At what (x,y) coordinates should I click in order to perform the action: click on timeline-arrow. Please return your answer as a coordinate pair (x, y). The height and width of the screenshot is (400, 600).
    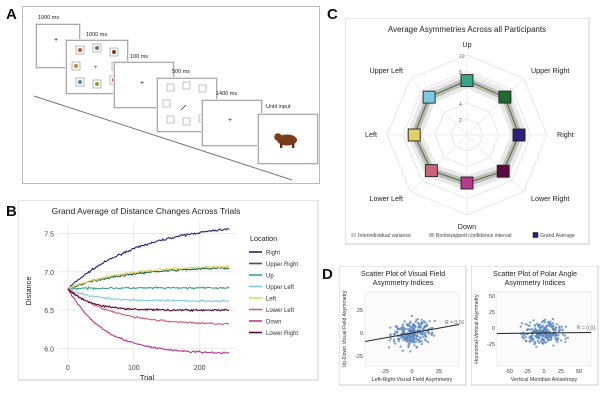
    Looking at the image, I should click on (163, 138).